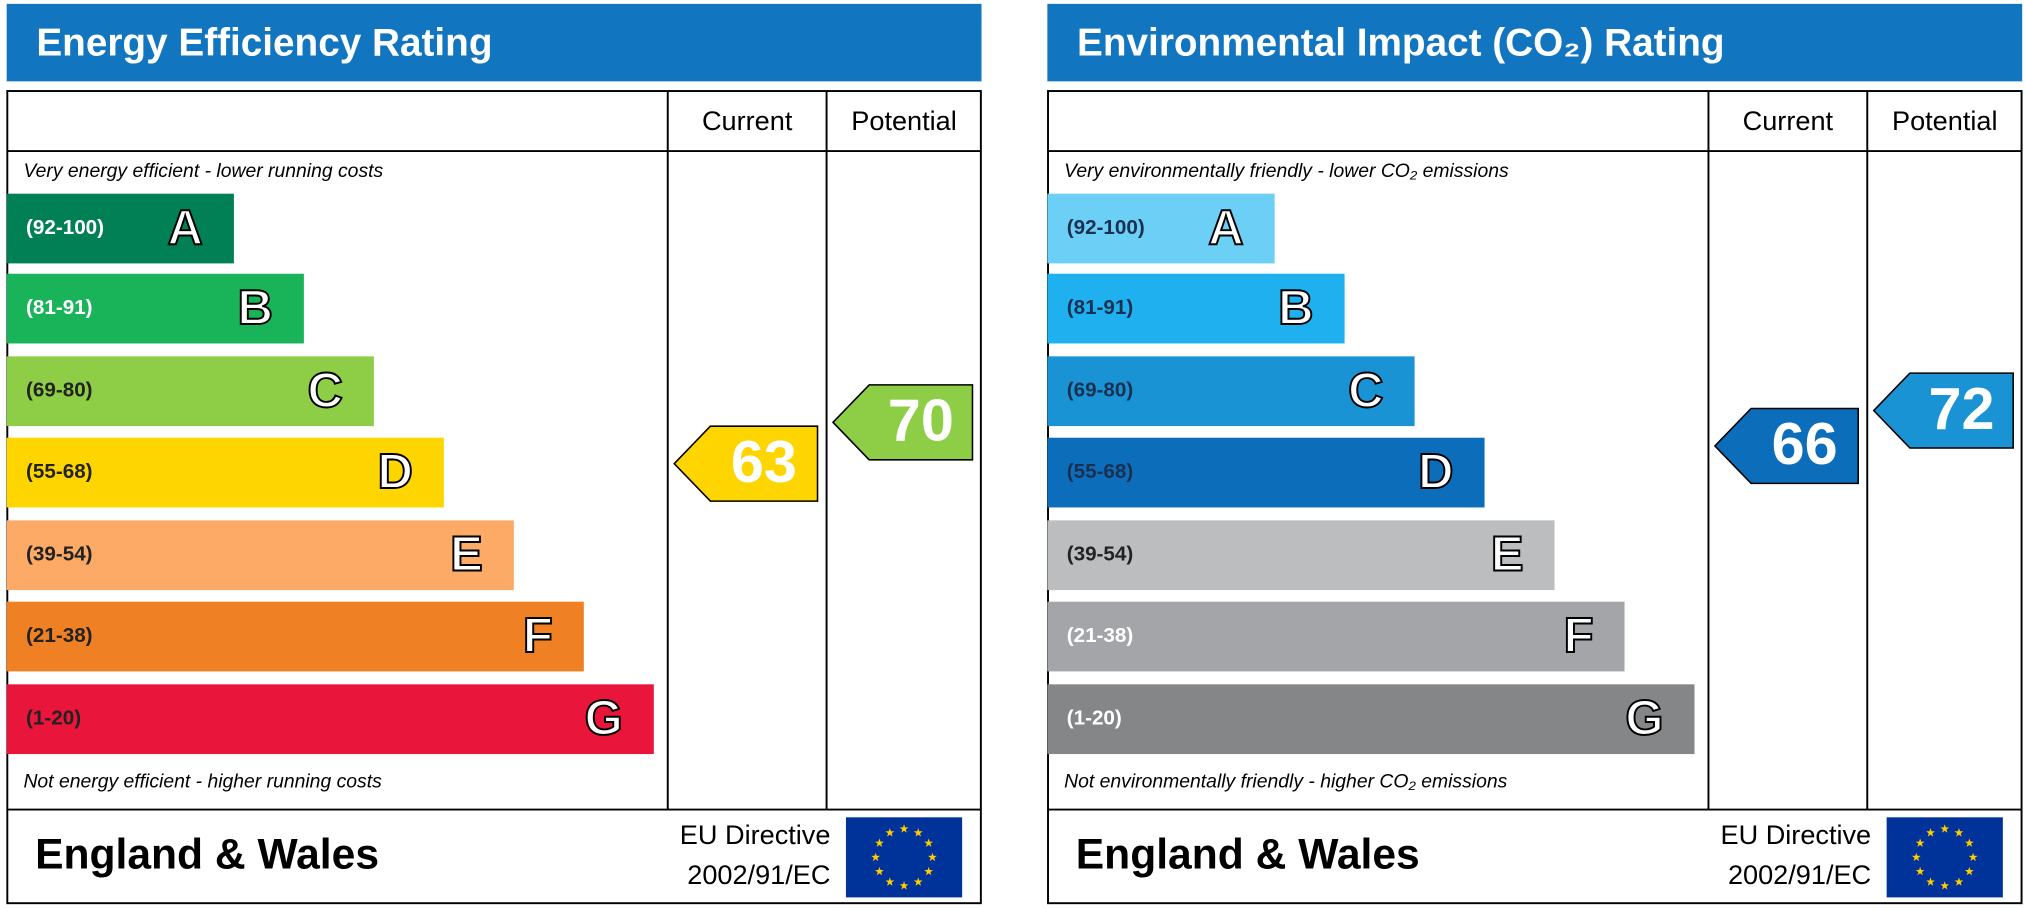  Describe the element at coordinates (921, 420) in the screenshot. I see `potential-rating-value: 70` at that location.